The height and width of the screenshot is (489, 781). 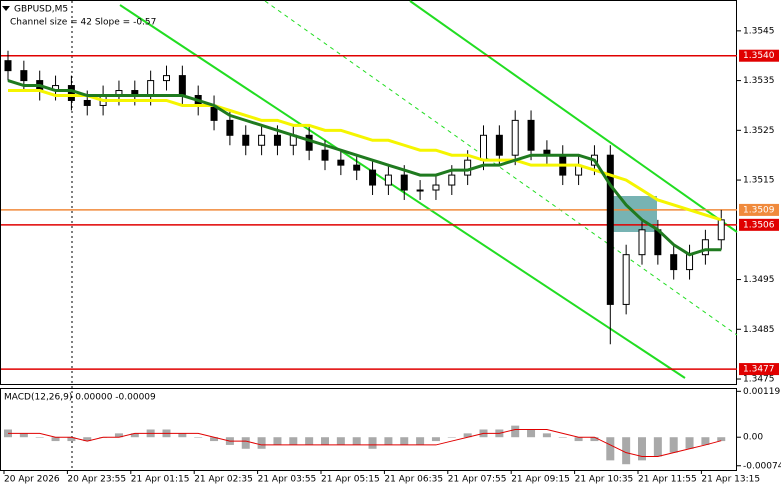 What do you see at coordinates (477, 480) in the screenshot?
I see `x-tick-label: 21 Apr 07:55` at bounding box center [477, 480].